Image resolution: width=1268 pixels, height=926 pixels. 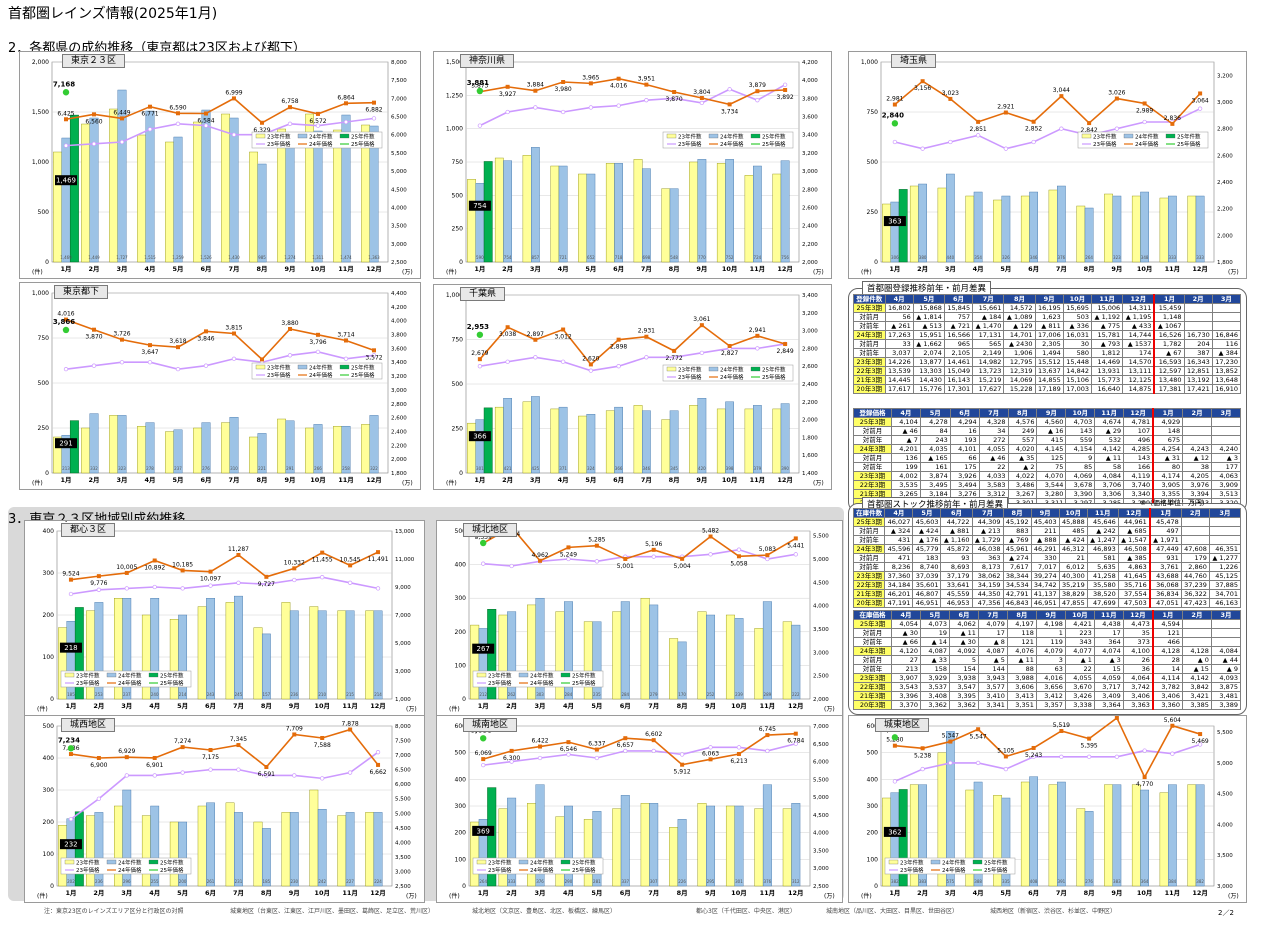 I want to click on bar-value-label: 420, so click(x=702, y=468).